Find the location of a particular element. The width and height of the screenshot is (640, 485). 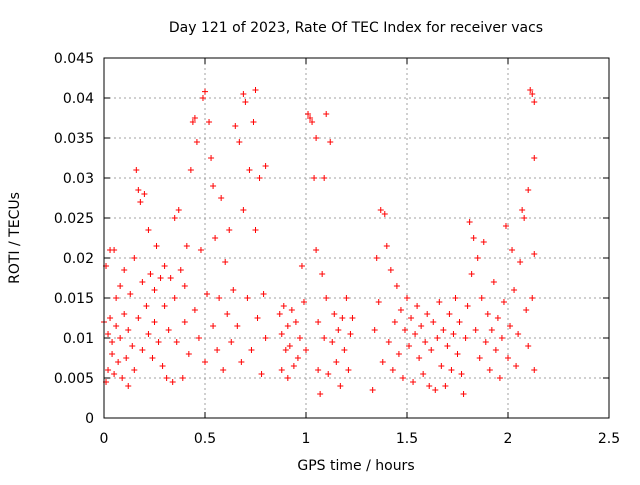

y-tick-label: 0.03 is located at coordinates (78, 179).